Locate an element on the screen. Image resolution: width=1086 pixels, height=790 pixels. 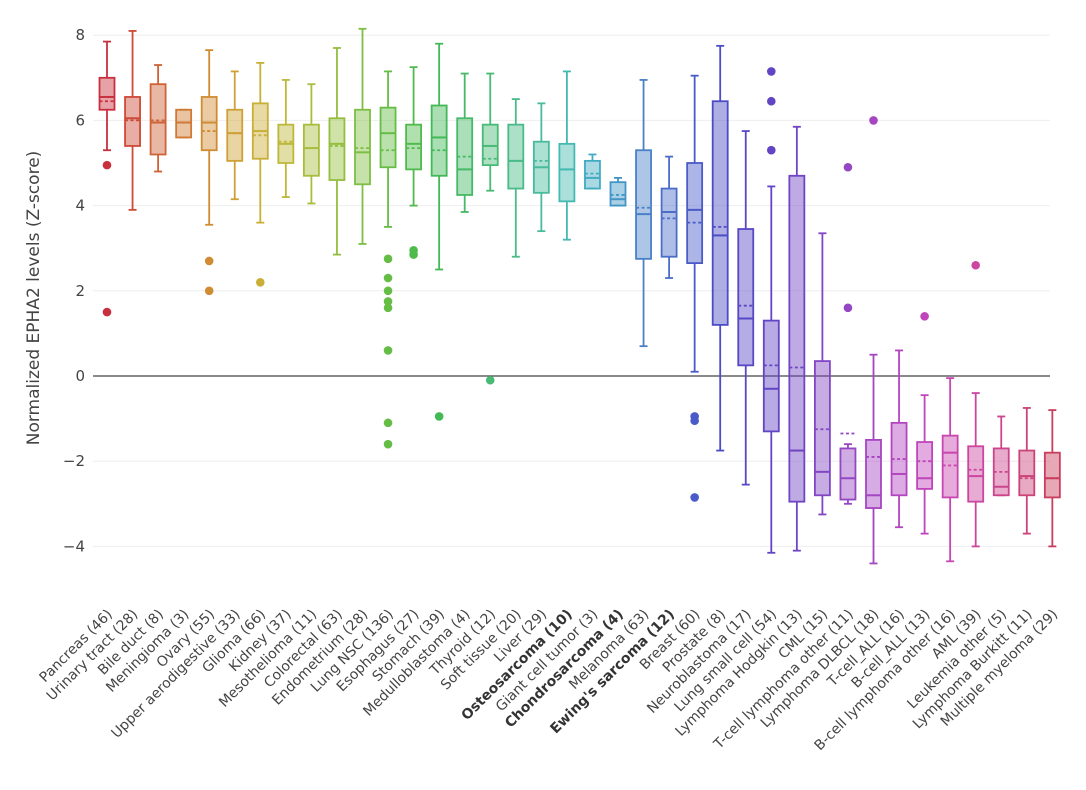
y-tick-label: −4 is located at coordinates (74, 546).